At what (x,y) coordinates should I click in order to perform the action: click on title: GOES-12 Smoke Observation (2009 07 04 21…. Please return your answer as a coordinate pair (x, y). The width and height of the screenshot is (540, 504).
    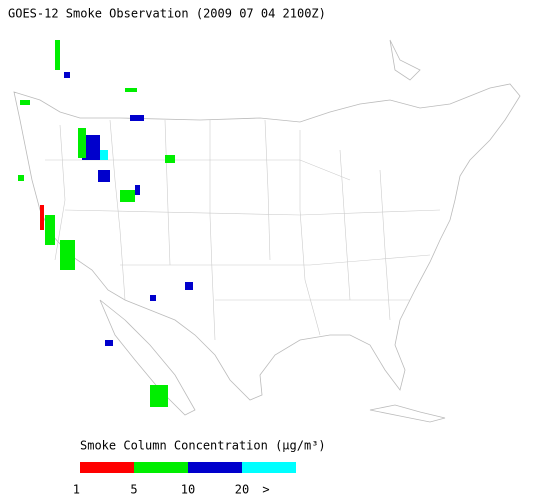
    Looking at the image, I should click on (167, 14).